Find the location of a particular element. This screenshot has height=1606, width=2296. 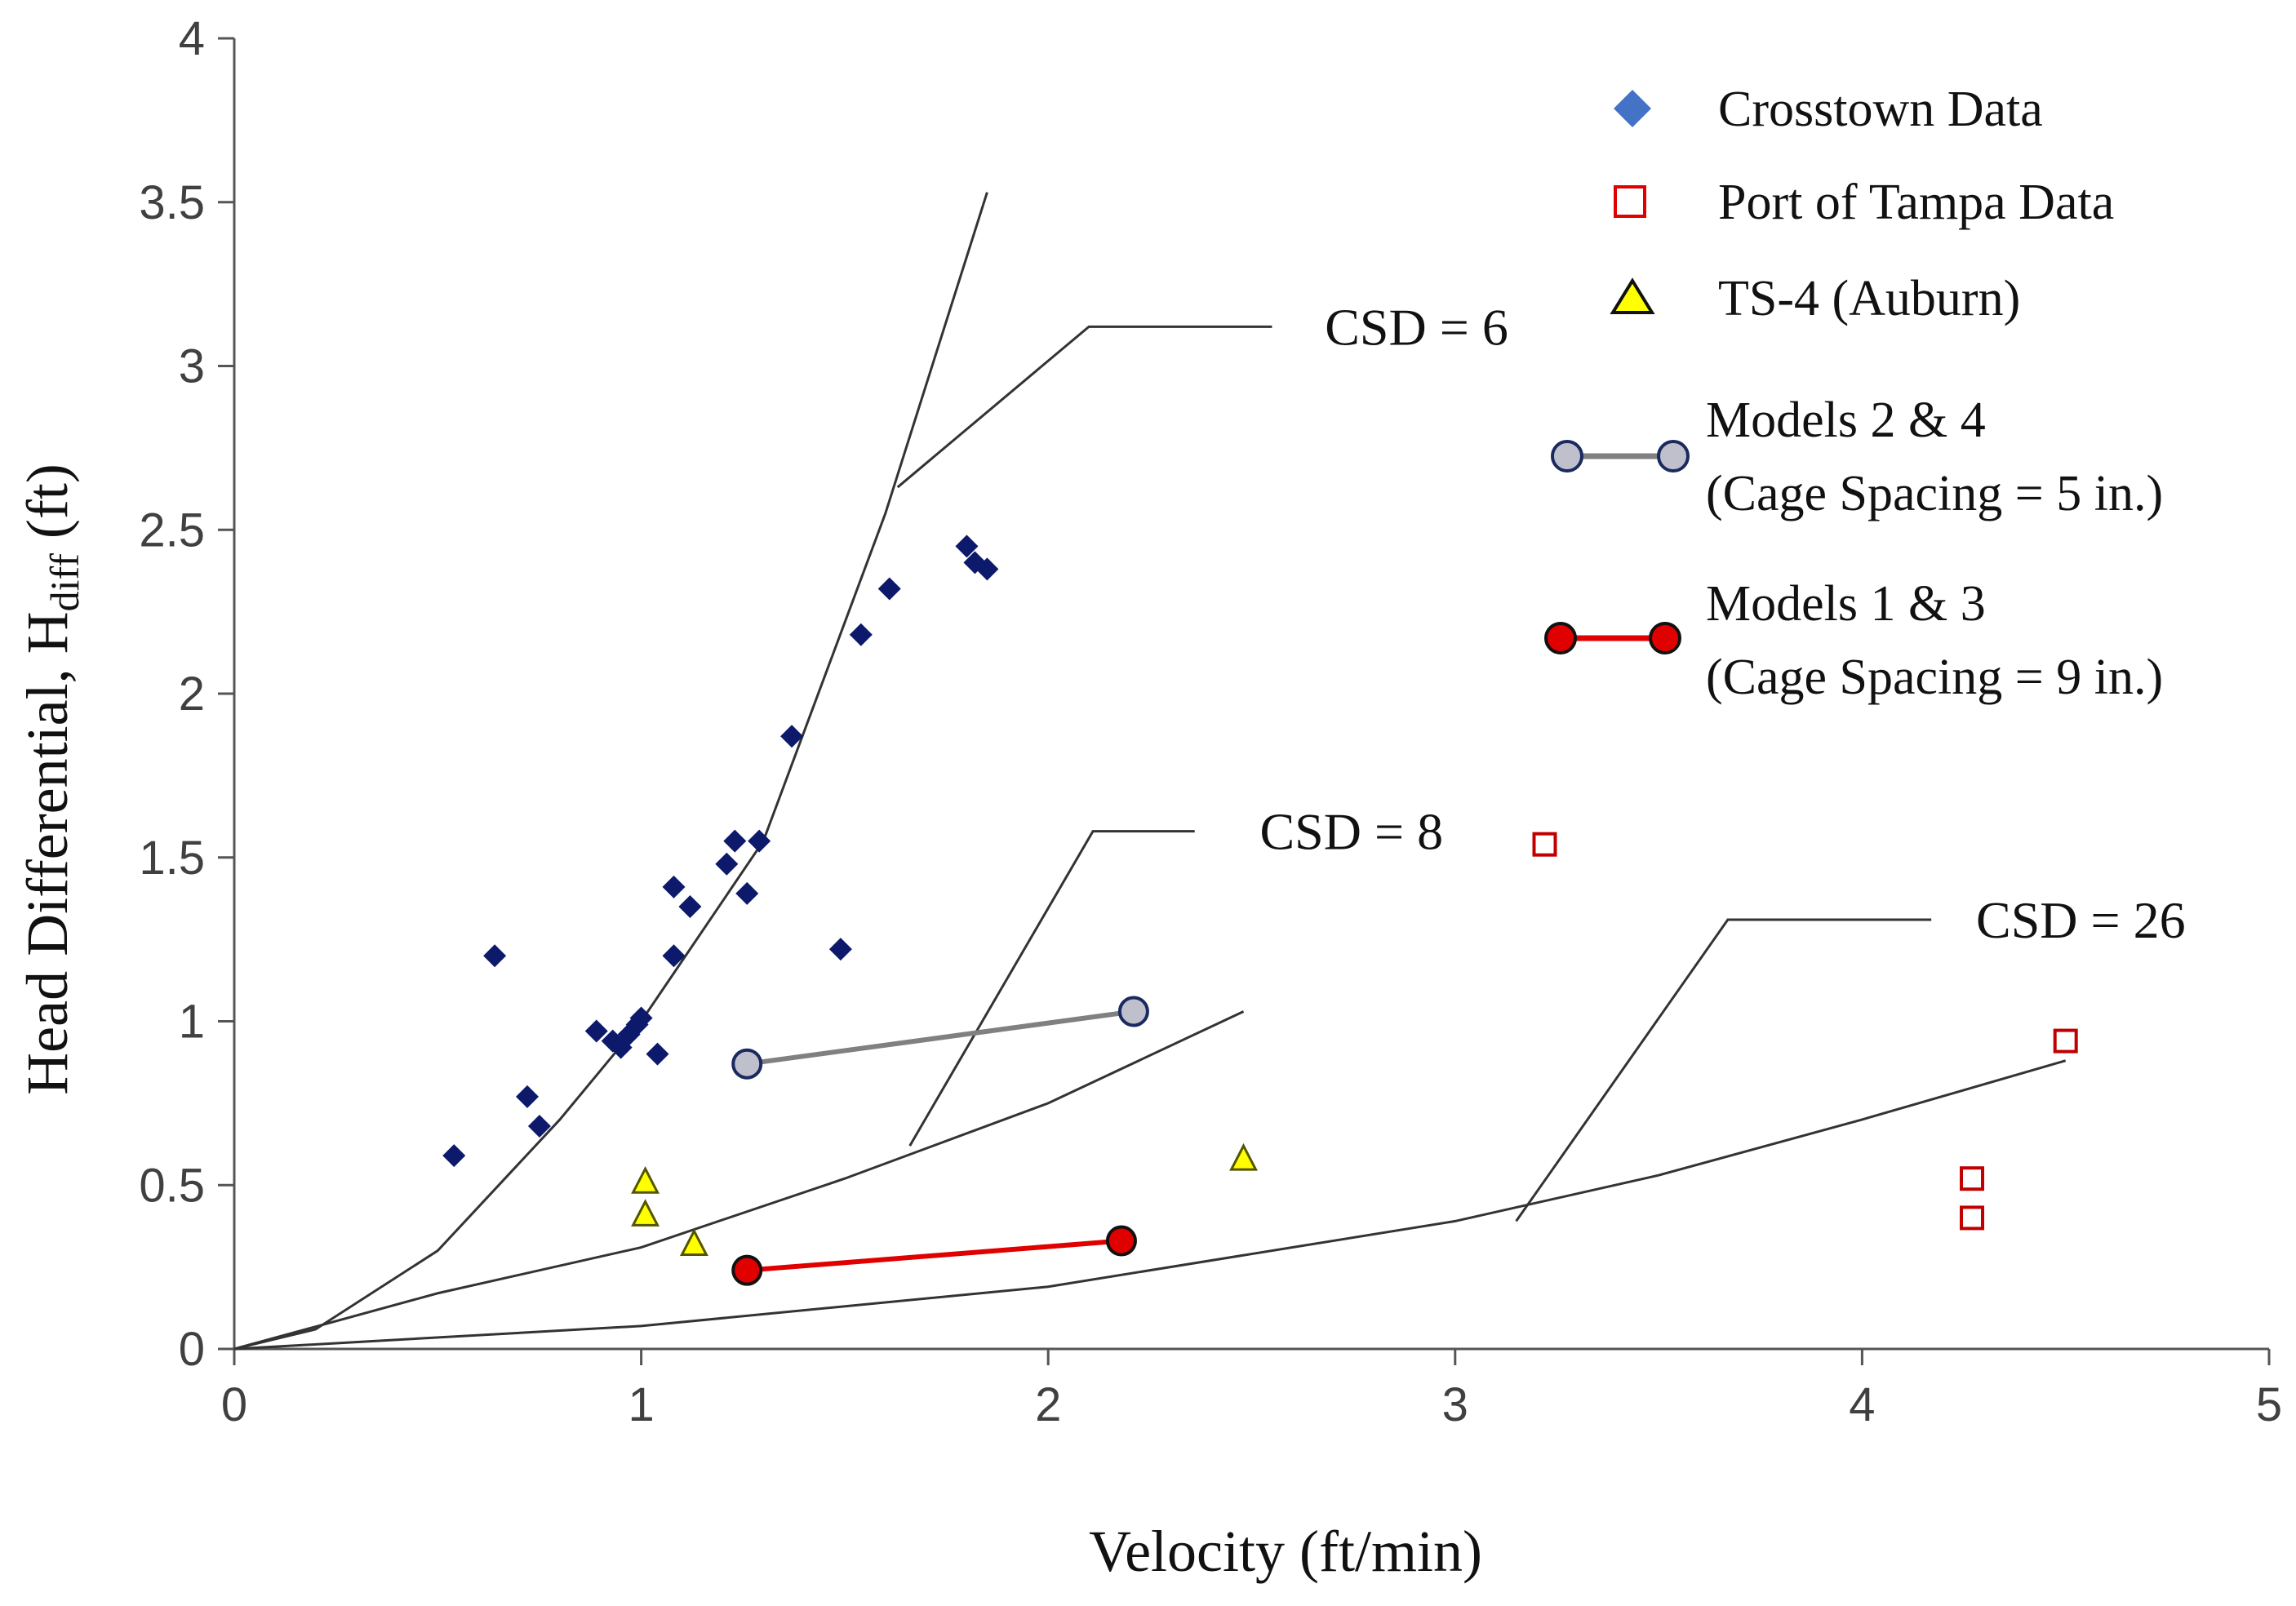

legend-label-ts4: TS-4 (Auburn) is located at coordinates (1869, 298).